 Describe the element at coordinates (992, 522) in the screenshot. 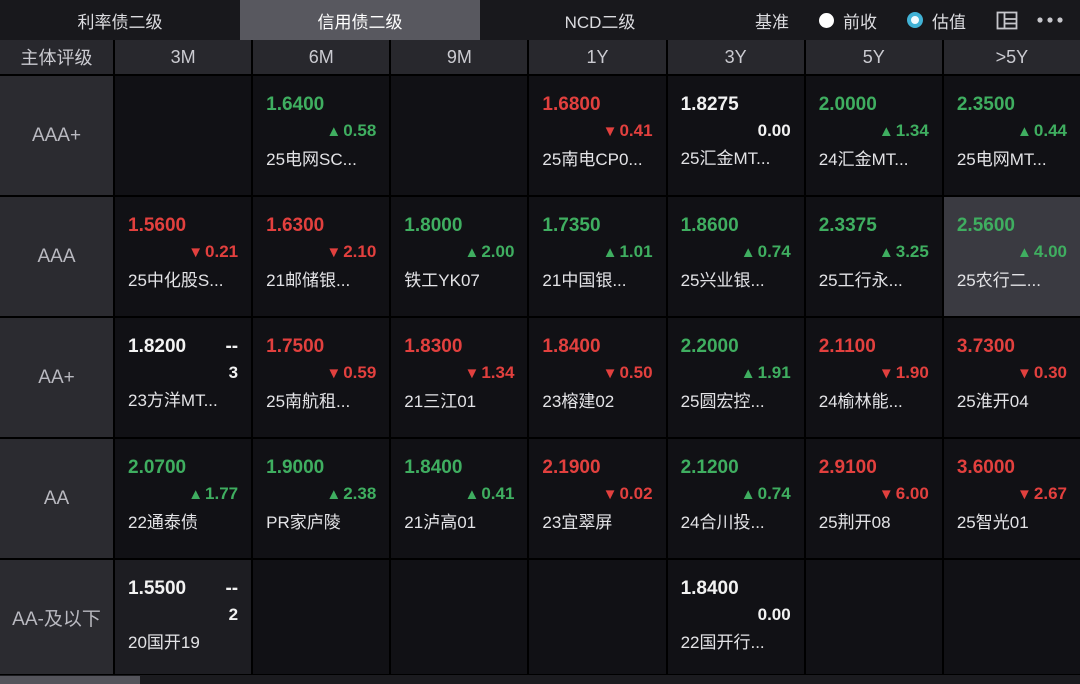

I see `bond-name: 25智光01` at that location.